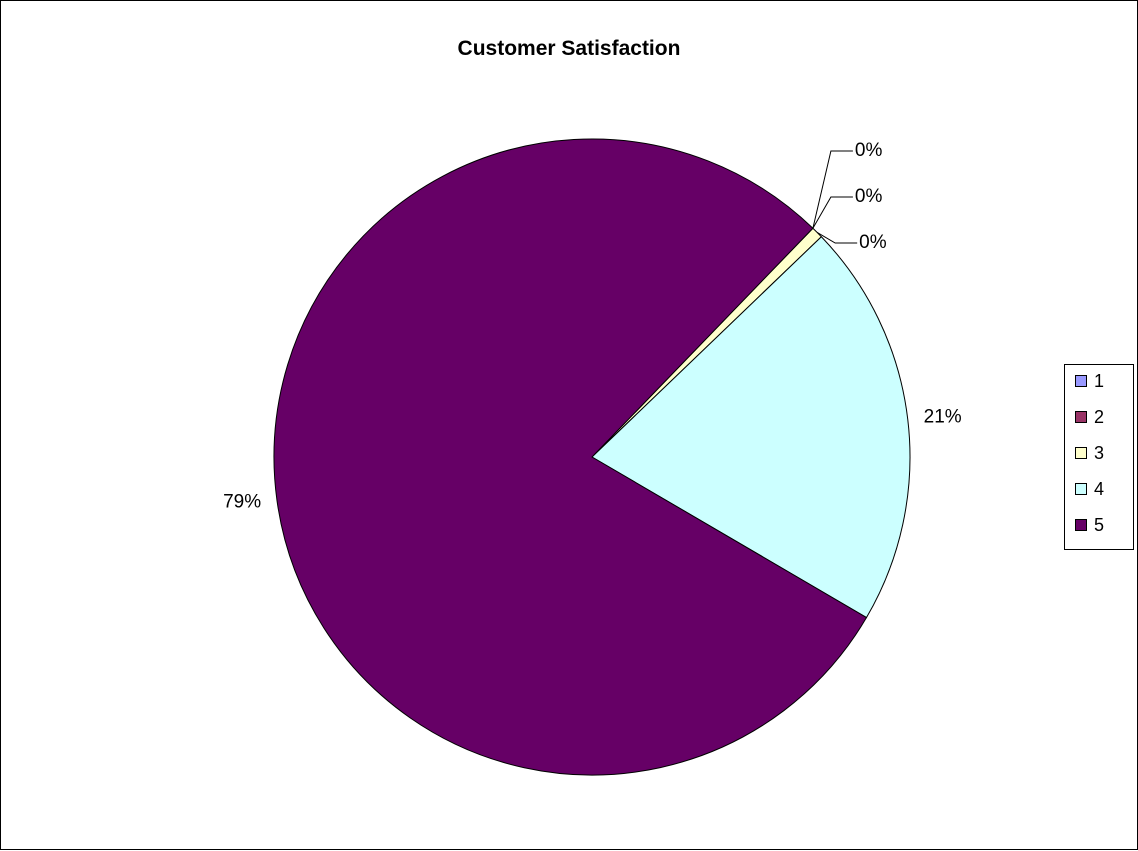 Image resolution: width=1138 pixels, height=851 pixels. What do you see at coordinates (1089, 489) in the screenshot?
I see `legend-item-4: 4` at bounding box center [1089, 489].